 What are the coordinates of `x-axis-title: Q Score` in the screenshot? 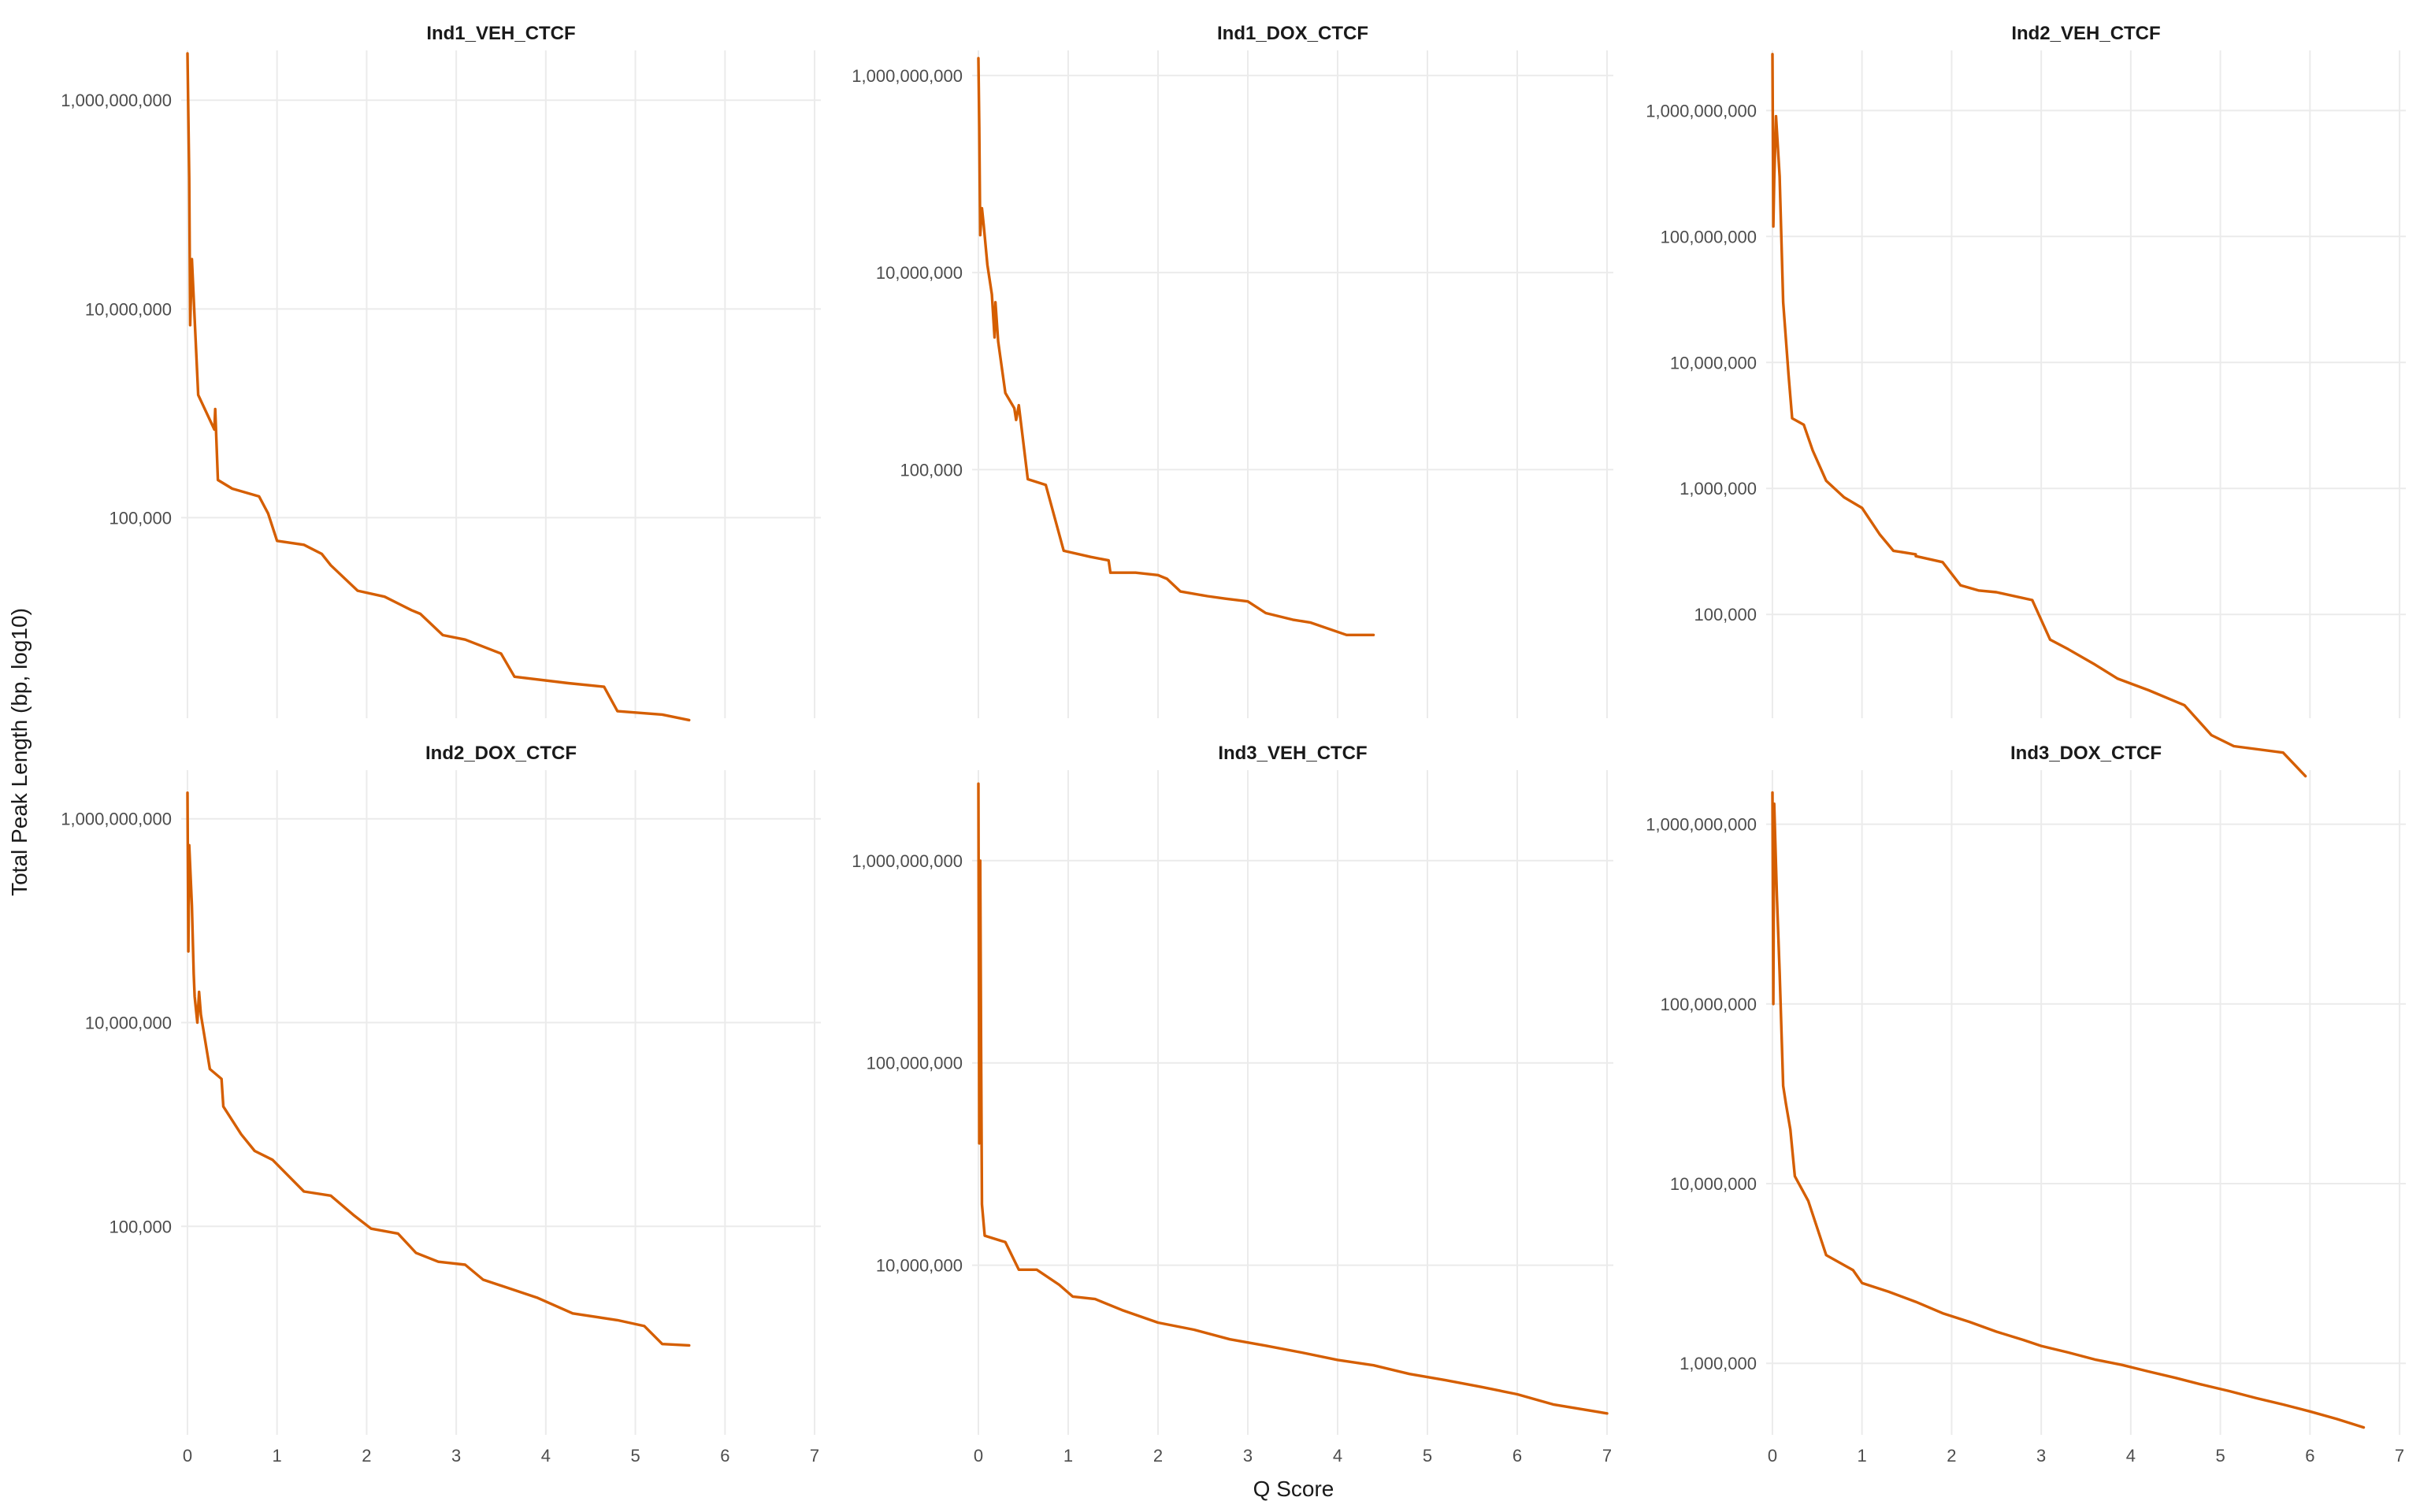 It's located at (1293, 1489).